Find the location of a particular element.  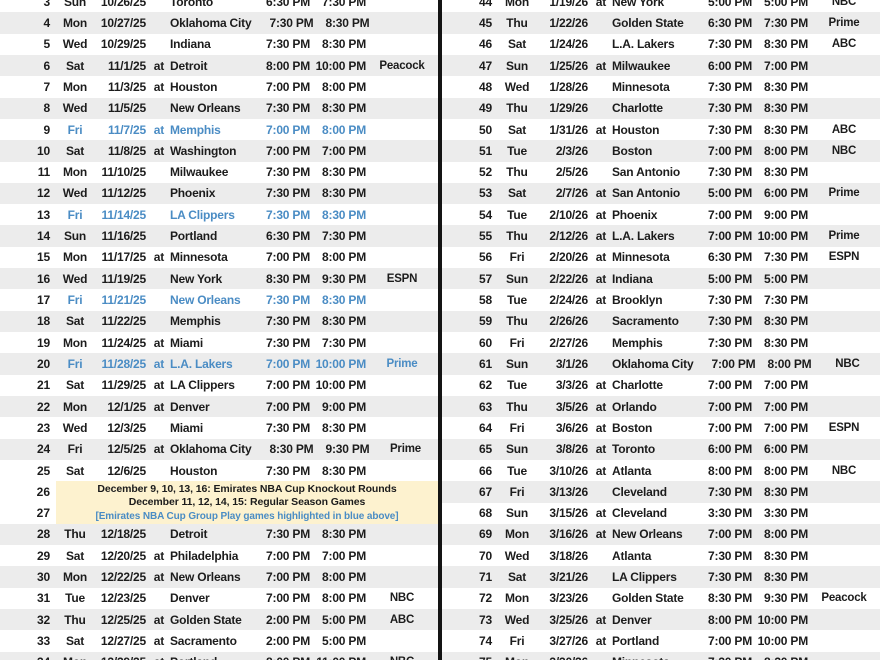

opponent: Milwaukee is located at coordinates (641, 65).